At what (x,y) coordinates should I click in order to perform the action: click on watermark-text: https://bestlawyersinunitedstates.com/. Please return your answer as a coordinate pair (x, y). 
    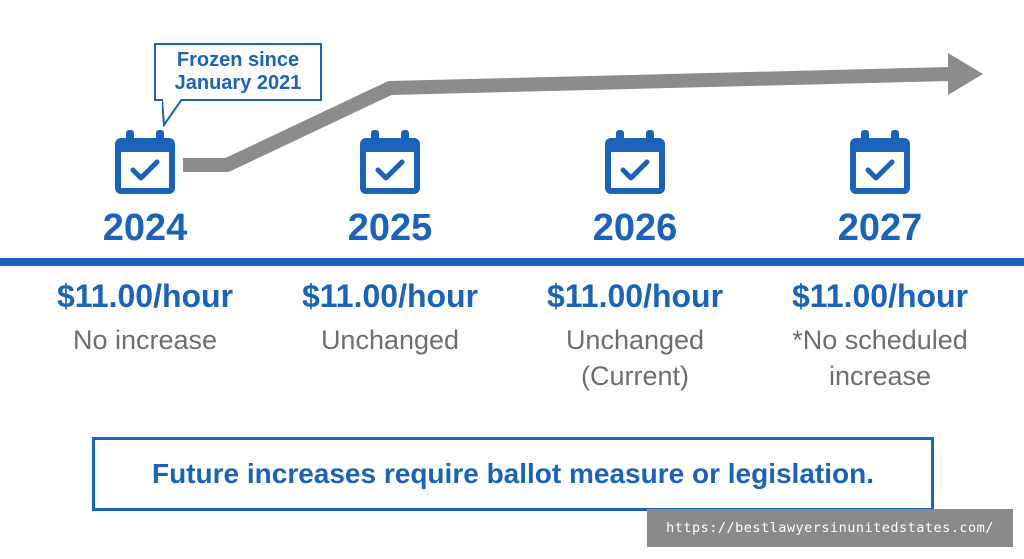
    Looking at the image, I should click on (830, 528).